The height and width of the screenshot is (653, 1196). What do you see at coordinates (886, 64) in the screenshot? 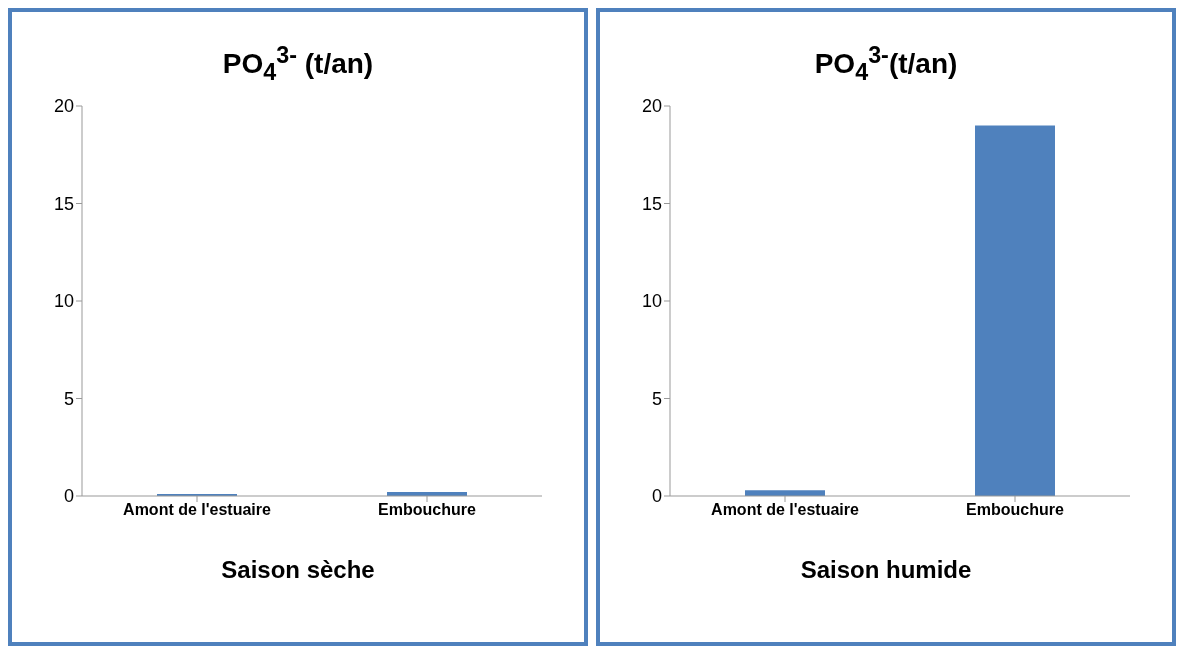
I see `chart-title: PO$_{4}$$^{3-}$(t/an)` at bounding box center [886, 64].